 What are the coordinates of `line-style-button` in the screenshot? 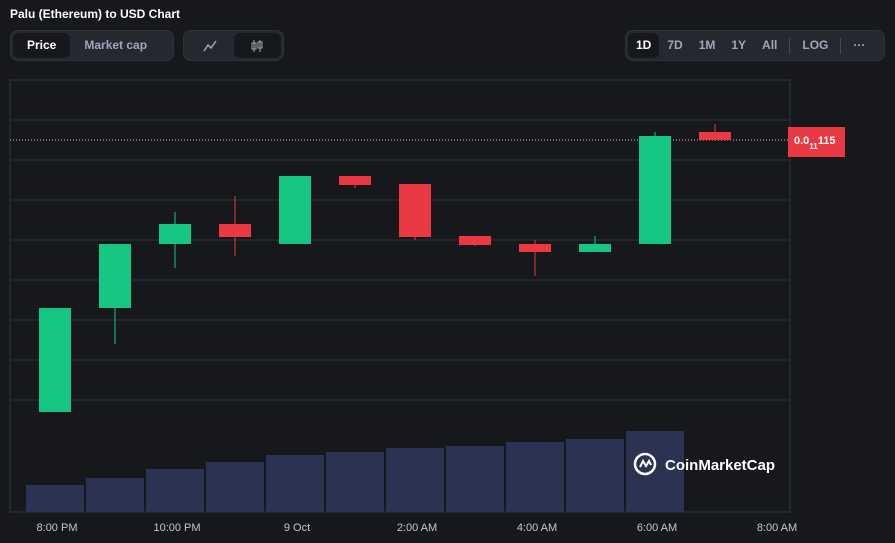 It's located at (210, 45).